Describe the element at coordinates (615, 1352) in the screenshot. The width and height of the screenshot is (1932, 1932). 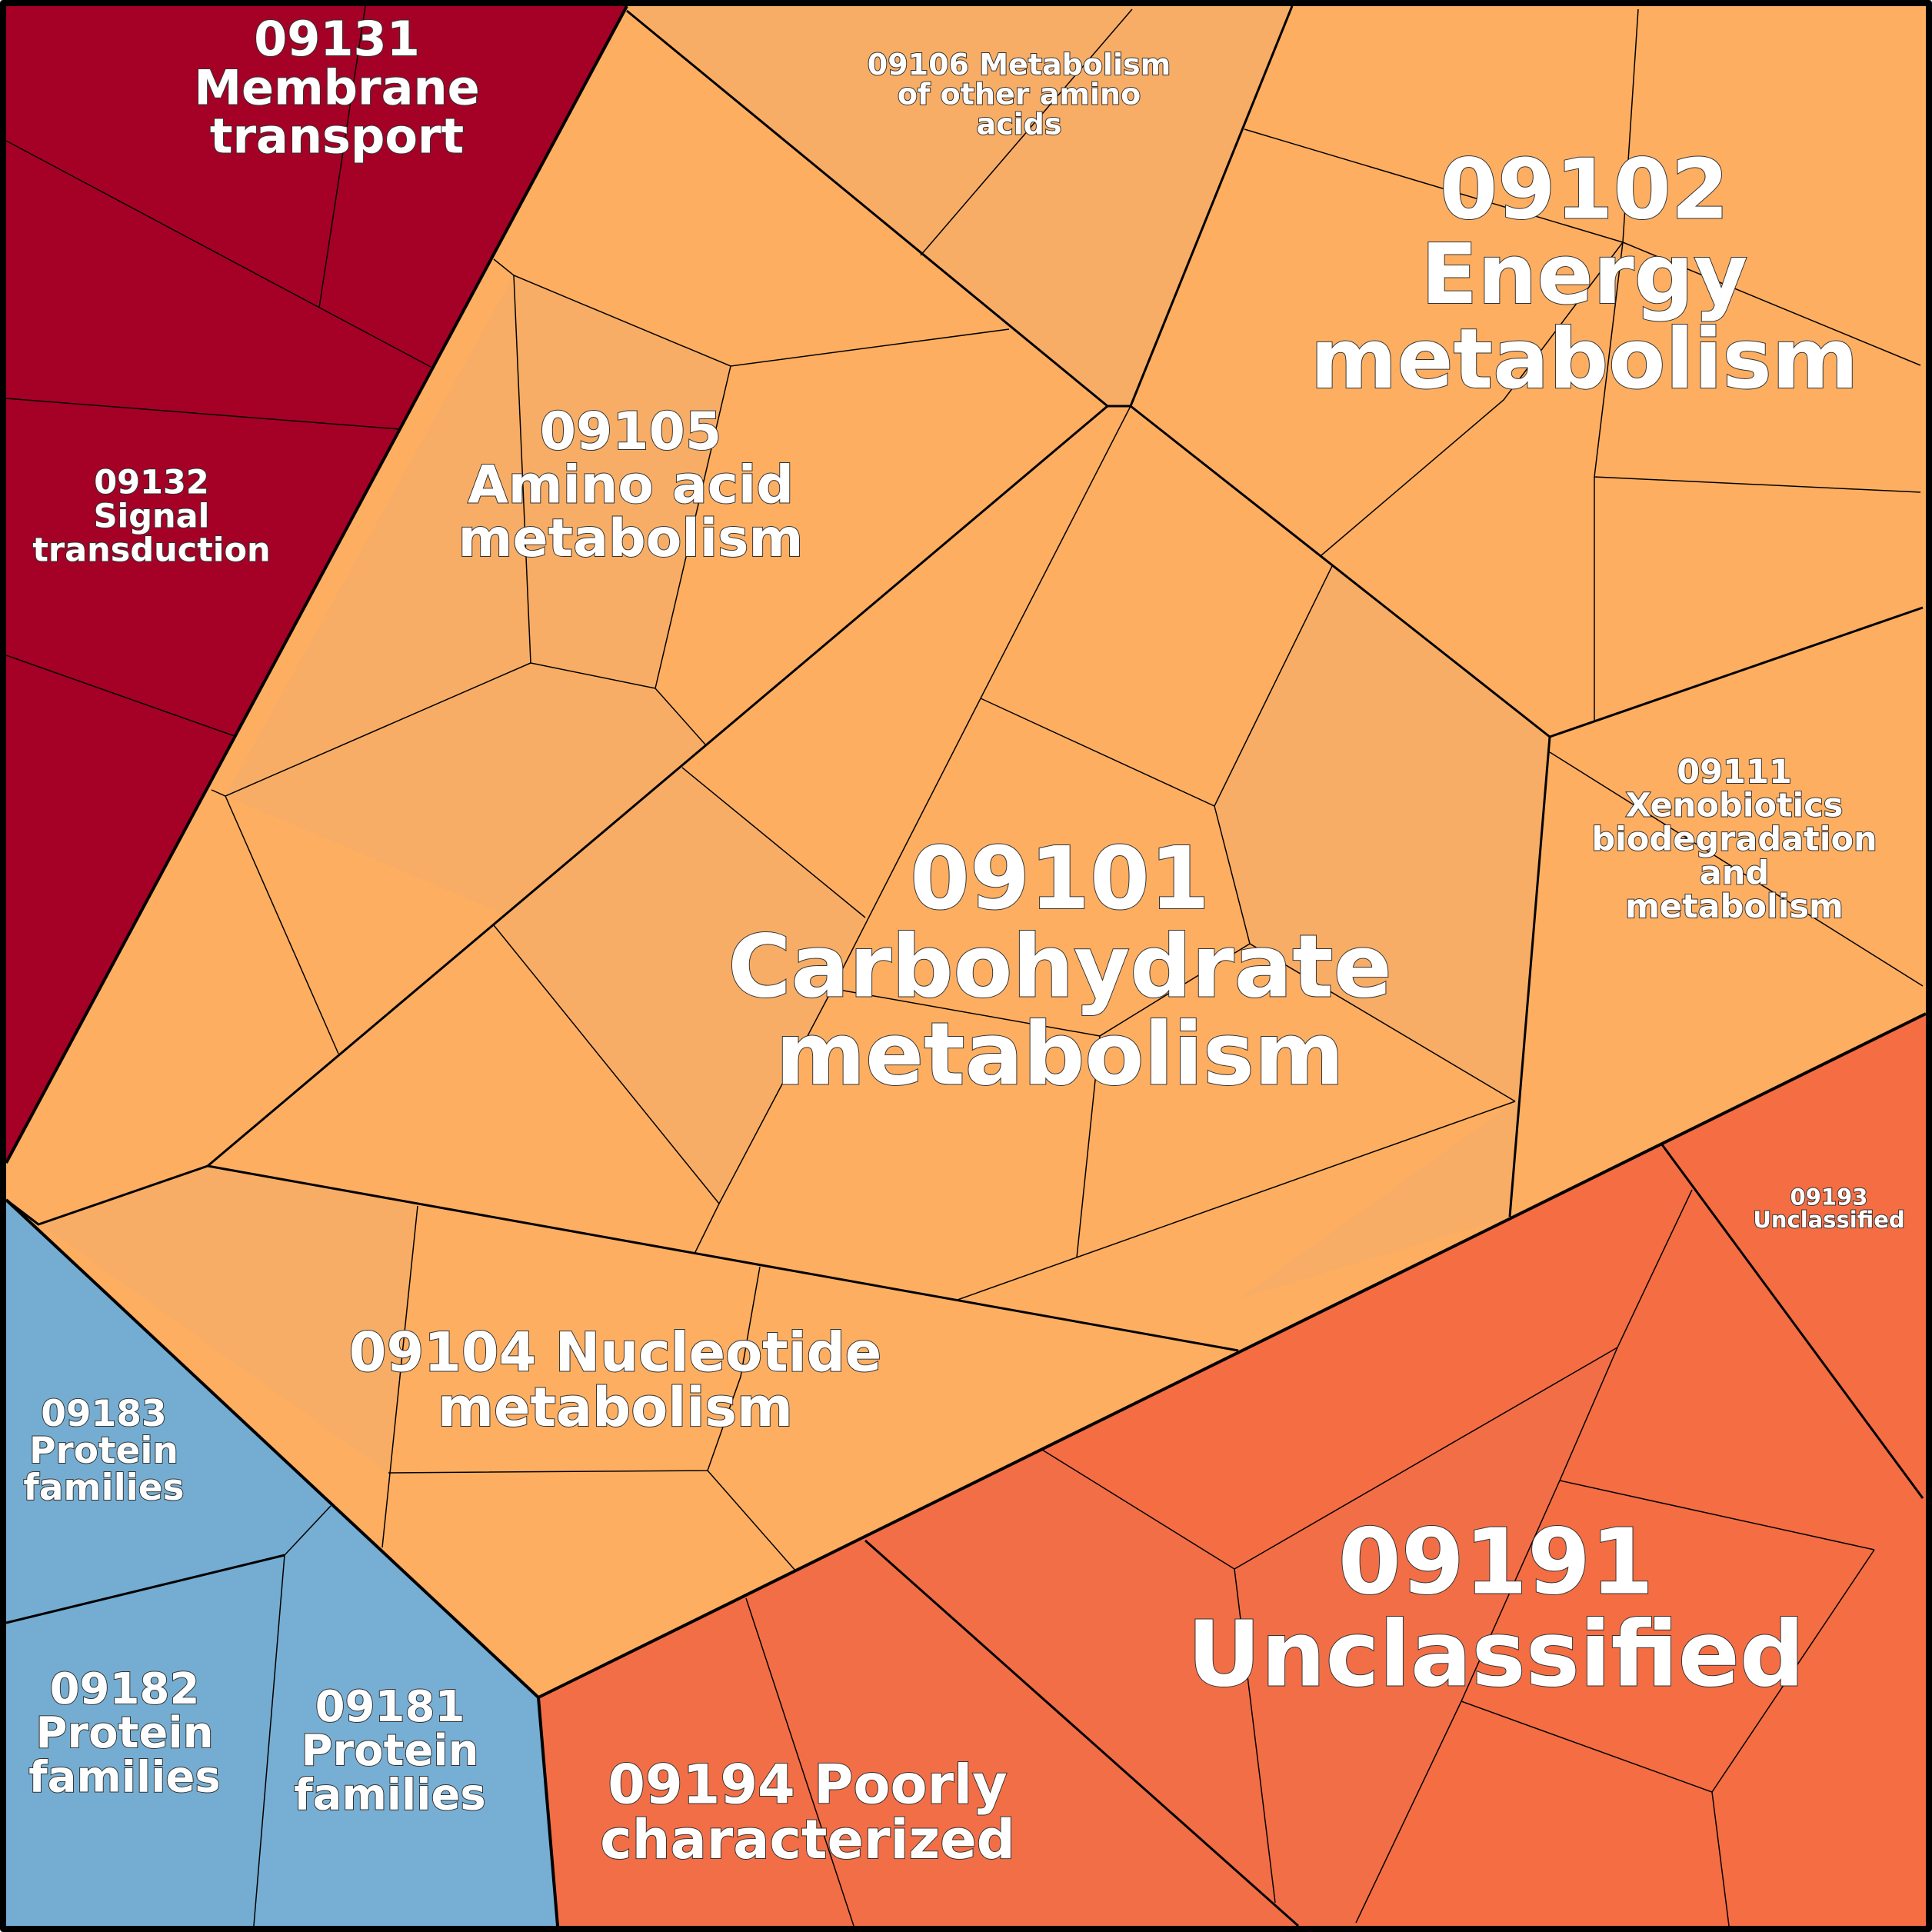
I see `label-line: 09104 Nucleotide` at that location.